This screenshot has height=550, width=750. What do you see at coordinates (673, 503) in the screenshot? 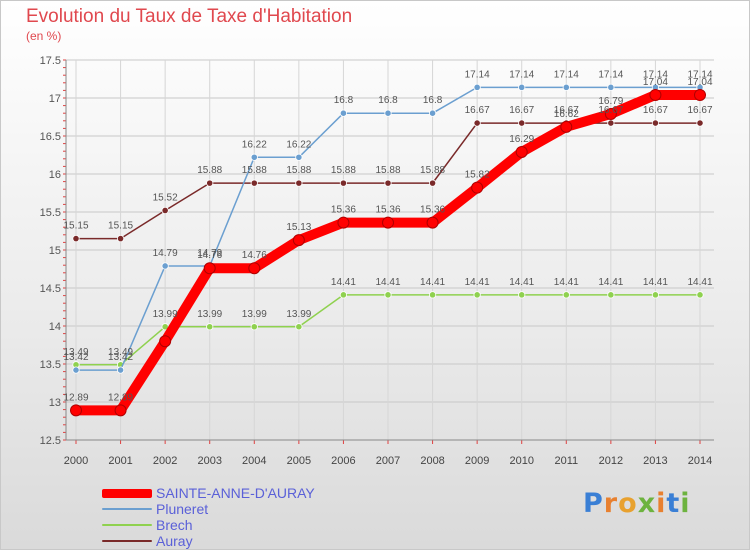
I see `logo-letter: t` at bounding box center [673, 503].